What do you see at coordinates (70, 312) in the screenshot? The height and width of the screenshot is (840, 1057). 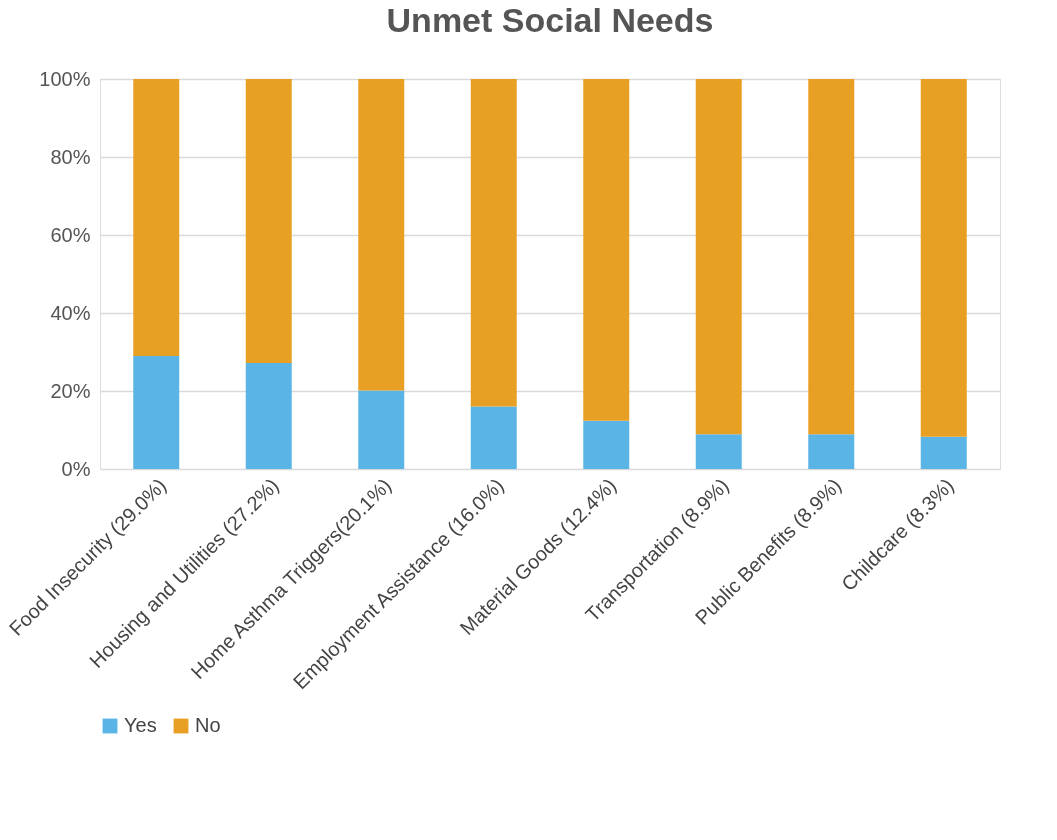 I see `y-tick-label: 40%` at bounding box center [70, 312].